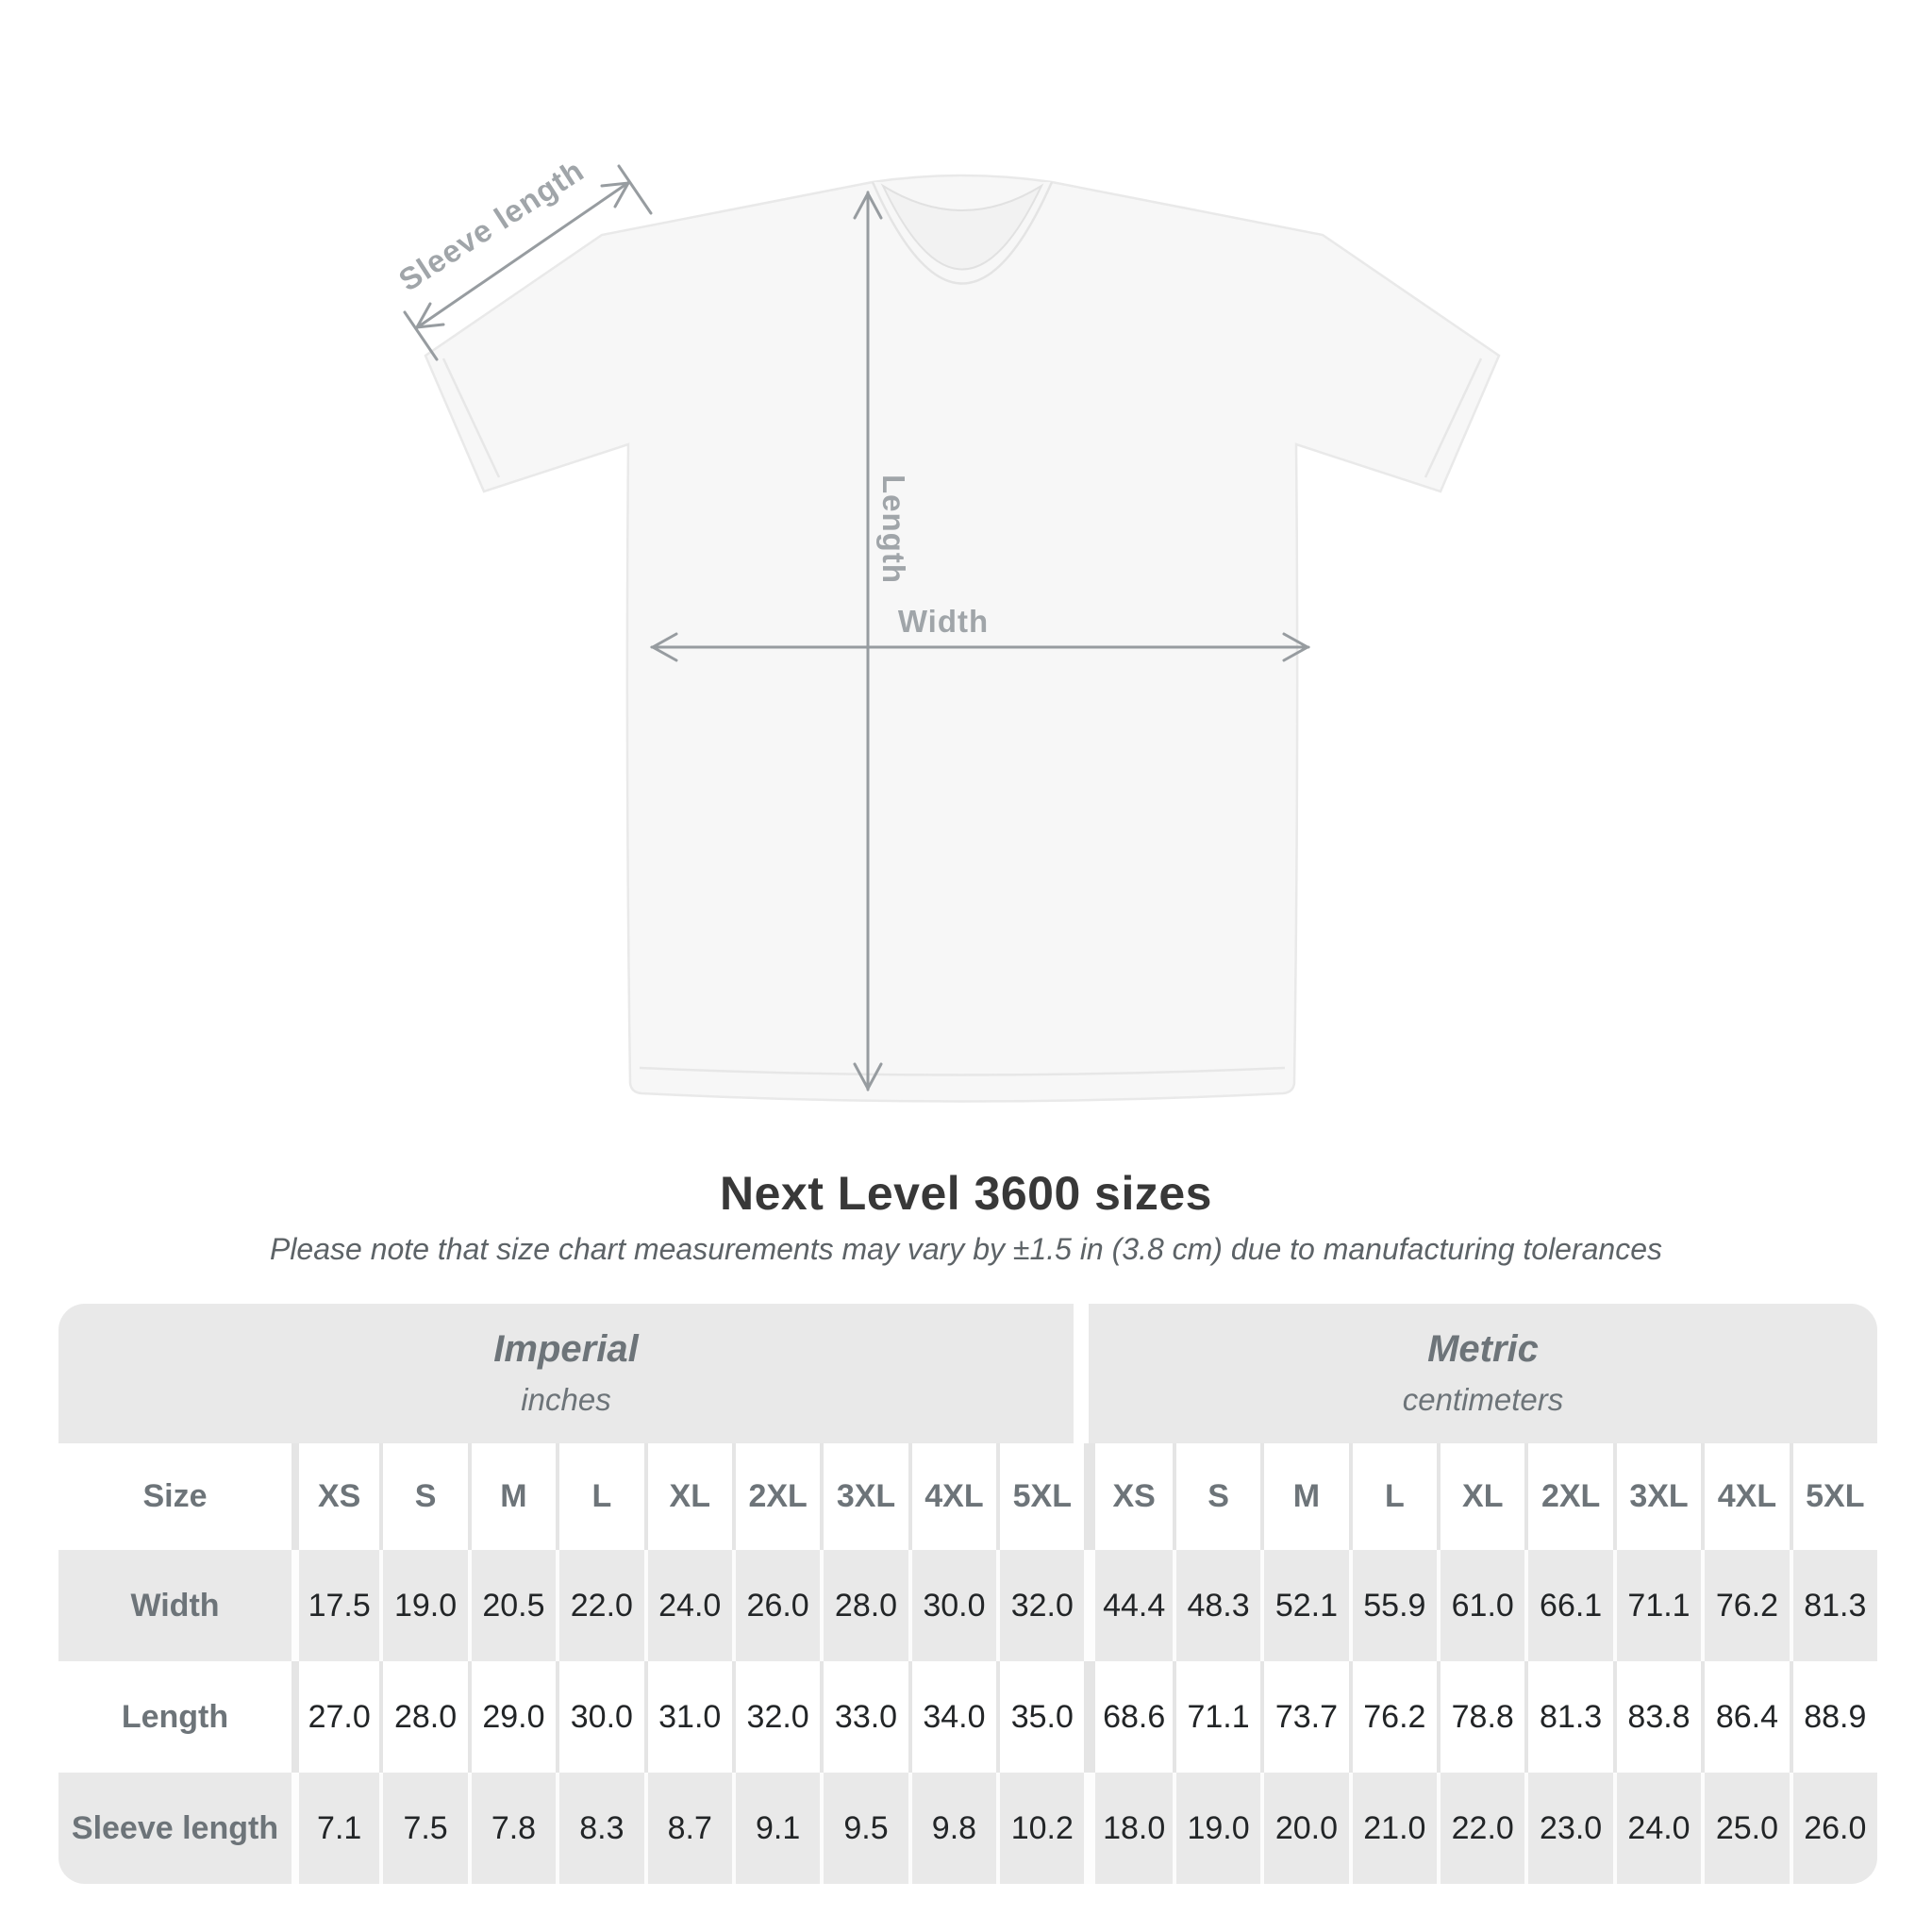 This screenshot has height=1932, width=1932. What do you see at coordinates (566, 1373) in the screenshot?
I see `imperial-section-header: Imperial inches` at bounding box center [566, 1373].